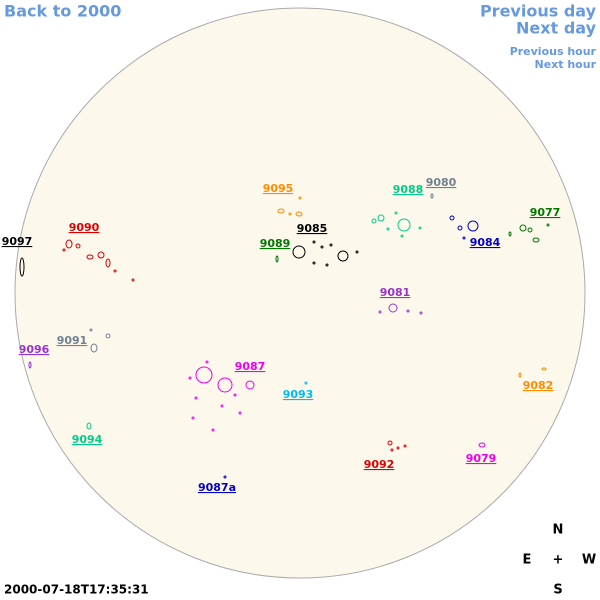  I want to click on compass-center: +, so click(558, 560).